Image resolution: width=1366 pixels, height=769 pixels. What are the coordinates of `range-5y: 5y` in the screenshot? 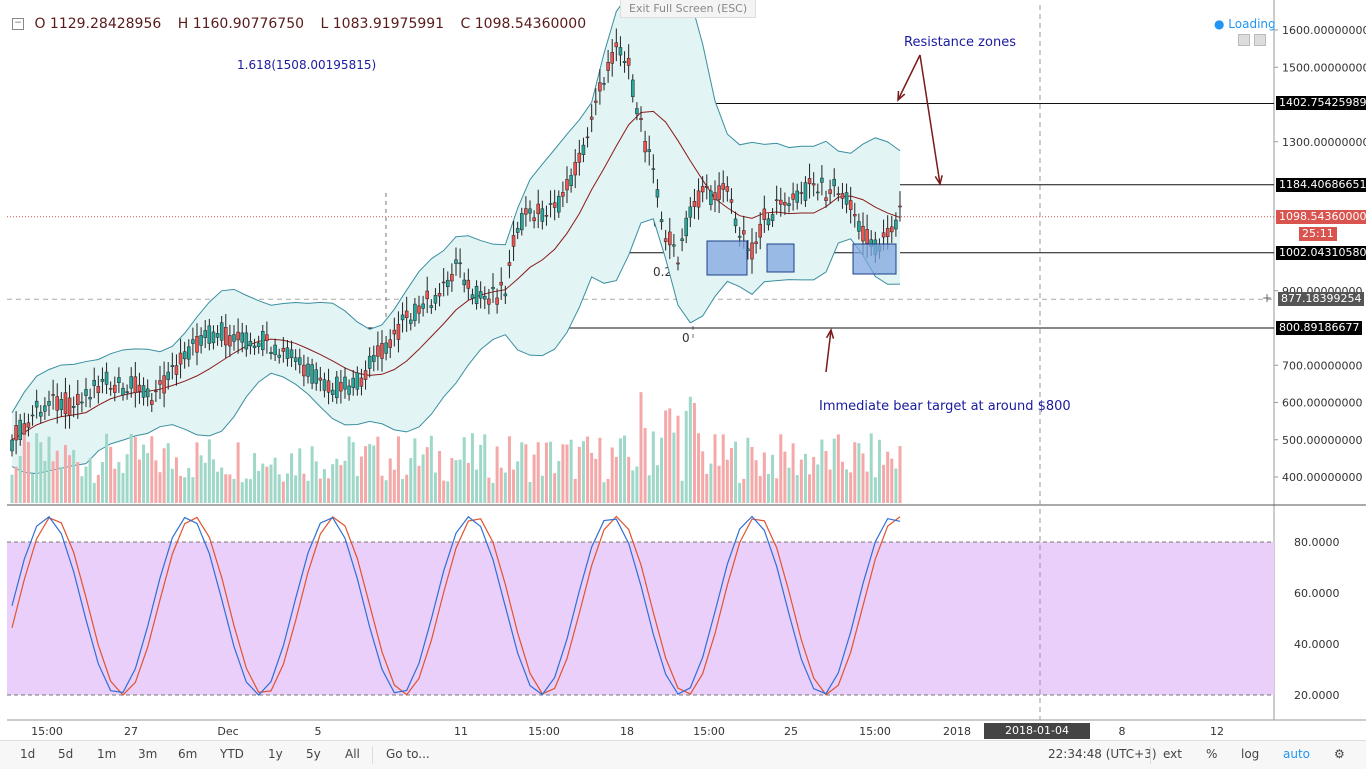 It's located at (313, 754).